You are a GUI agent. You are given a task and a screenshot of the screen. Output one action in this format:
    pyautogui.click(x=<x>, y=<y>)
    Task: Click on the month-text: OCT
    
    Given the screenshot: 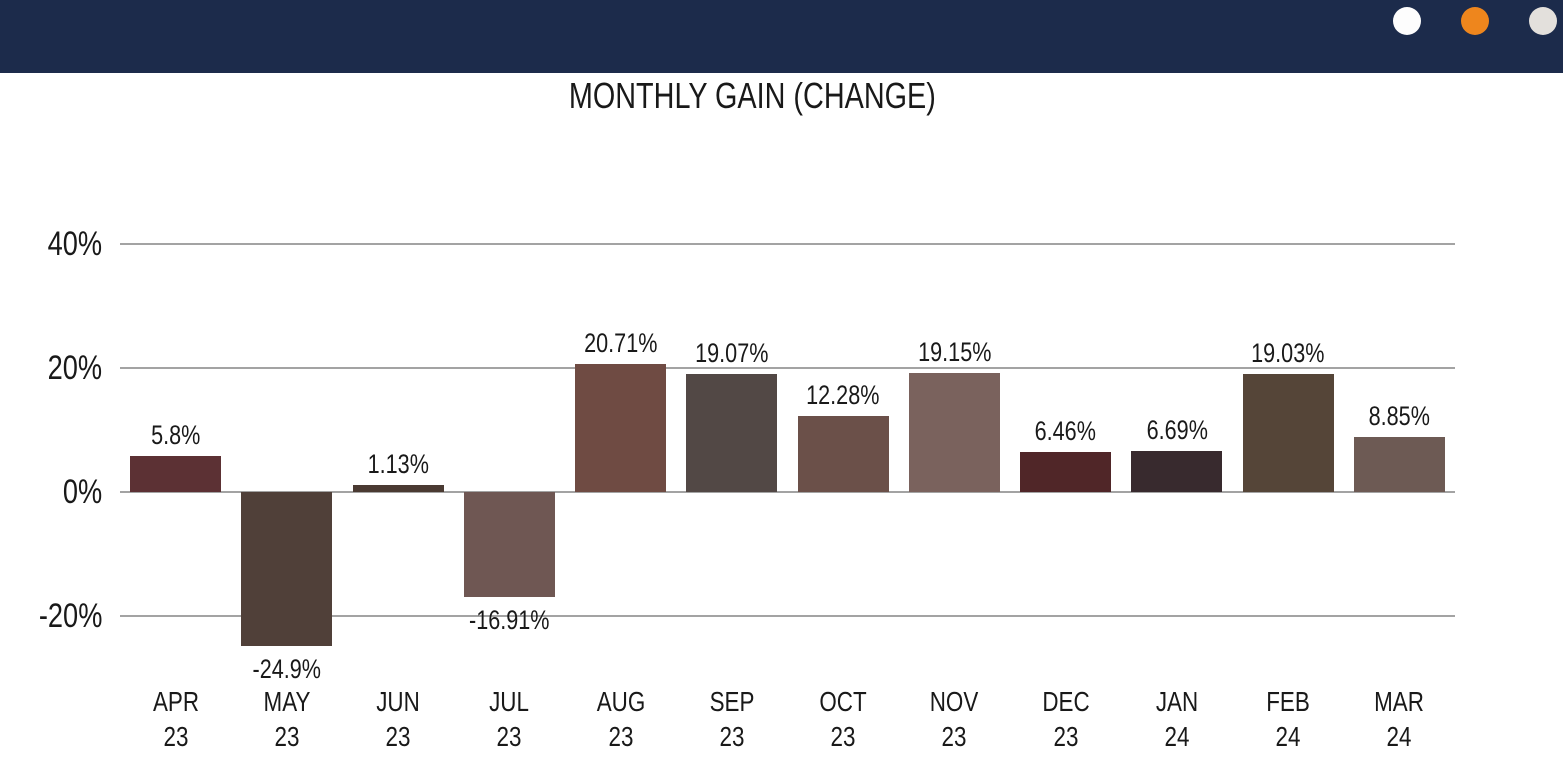 What is the action you would take?
    pyautogui.click(x=843, y=701)
    